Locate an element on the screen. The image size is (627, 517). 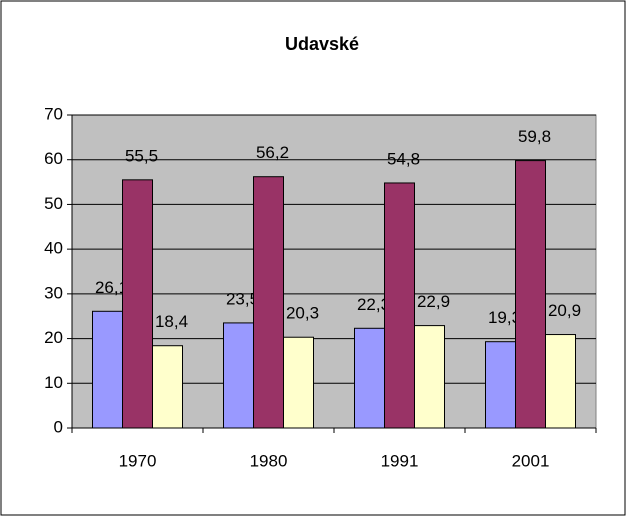
data-label: 20,9 is located at coordinates (564, 310).